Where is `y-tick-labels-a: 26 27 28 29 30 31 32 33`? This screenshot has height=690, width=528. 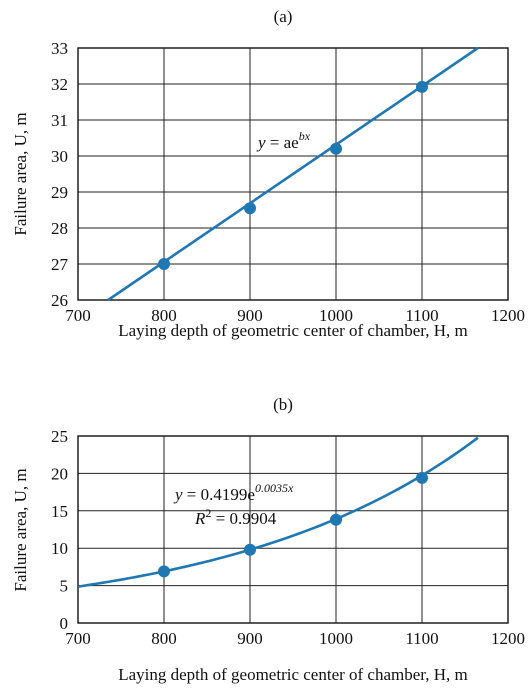
y-tick-labels-a: 26 27 28 29 30 31 32 33 is located at coordinates (60, 174).